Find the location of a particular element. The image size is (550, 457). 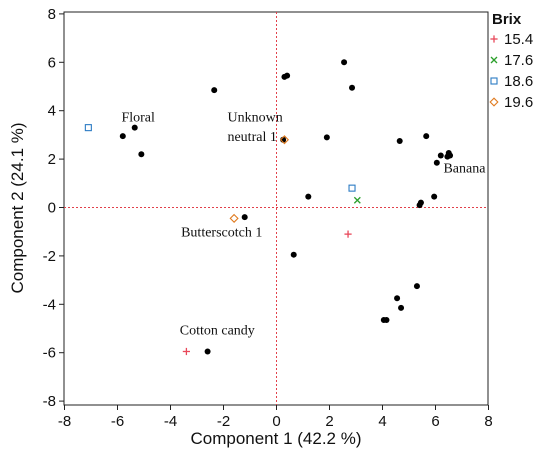

legend-marker-plus is located at coordinates (494, 39).